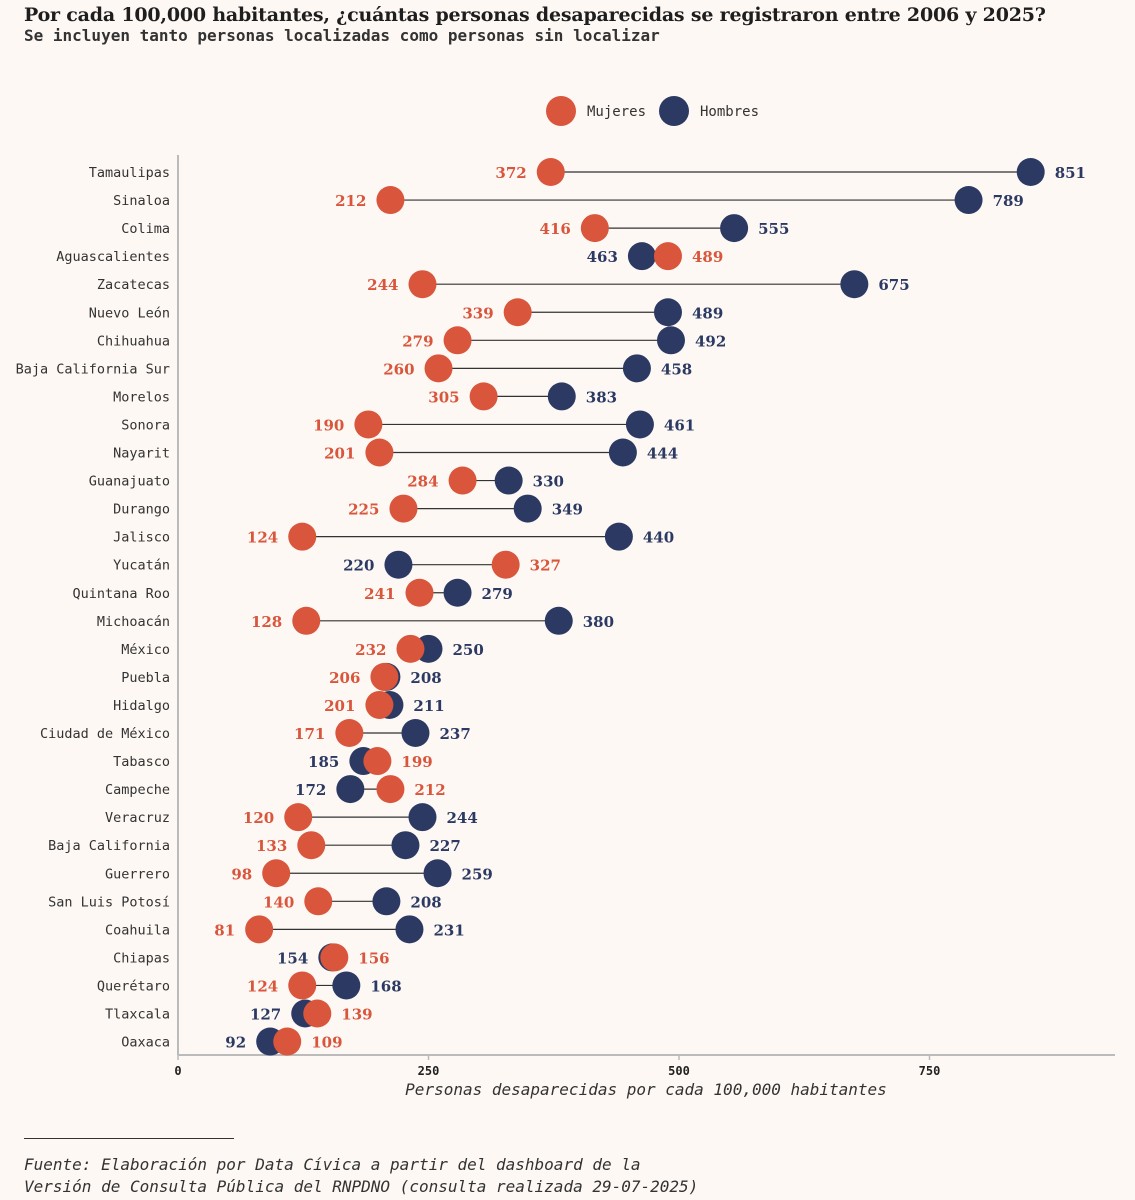 This screenshot has width=1135, height=1200. Describe the element at coordinates (309, 734) in the screenshot. I see `value-label-mujeres: 171` at that location.